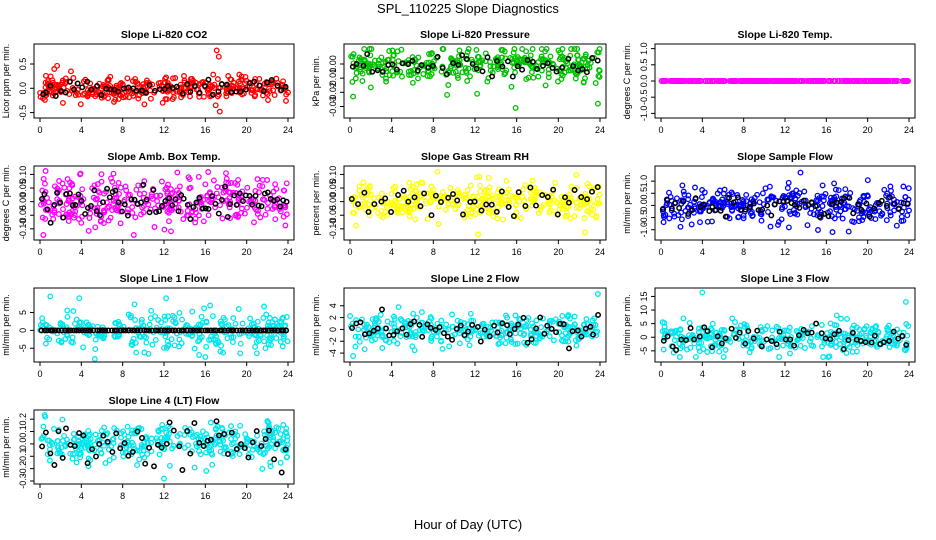 The image size is (936, 540). Describe the element at coordinates (247, 252) in the screenshot. I see `x-tick-label: 20` at that location.